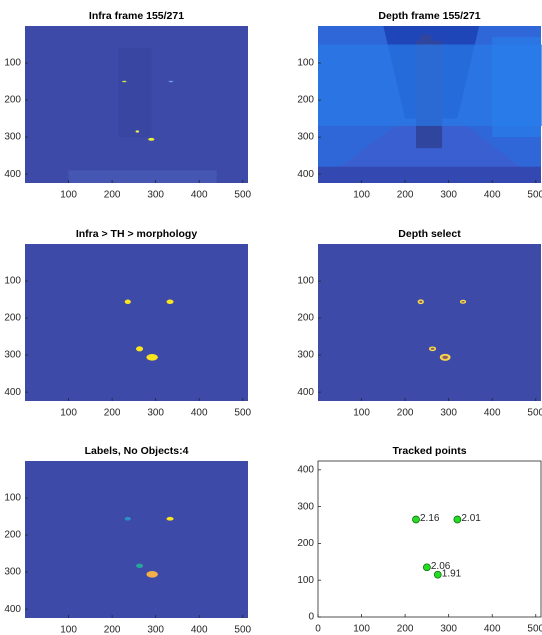 Image resolution: width=542 pixels, height=635 pixels. What do you see at coordinates (137, 234) in the screenshot?
I see `panel-title: Infra > TH > morphology` at bounding box center [137, 234].